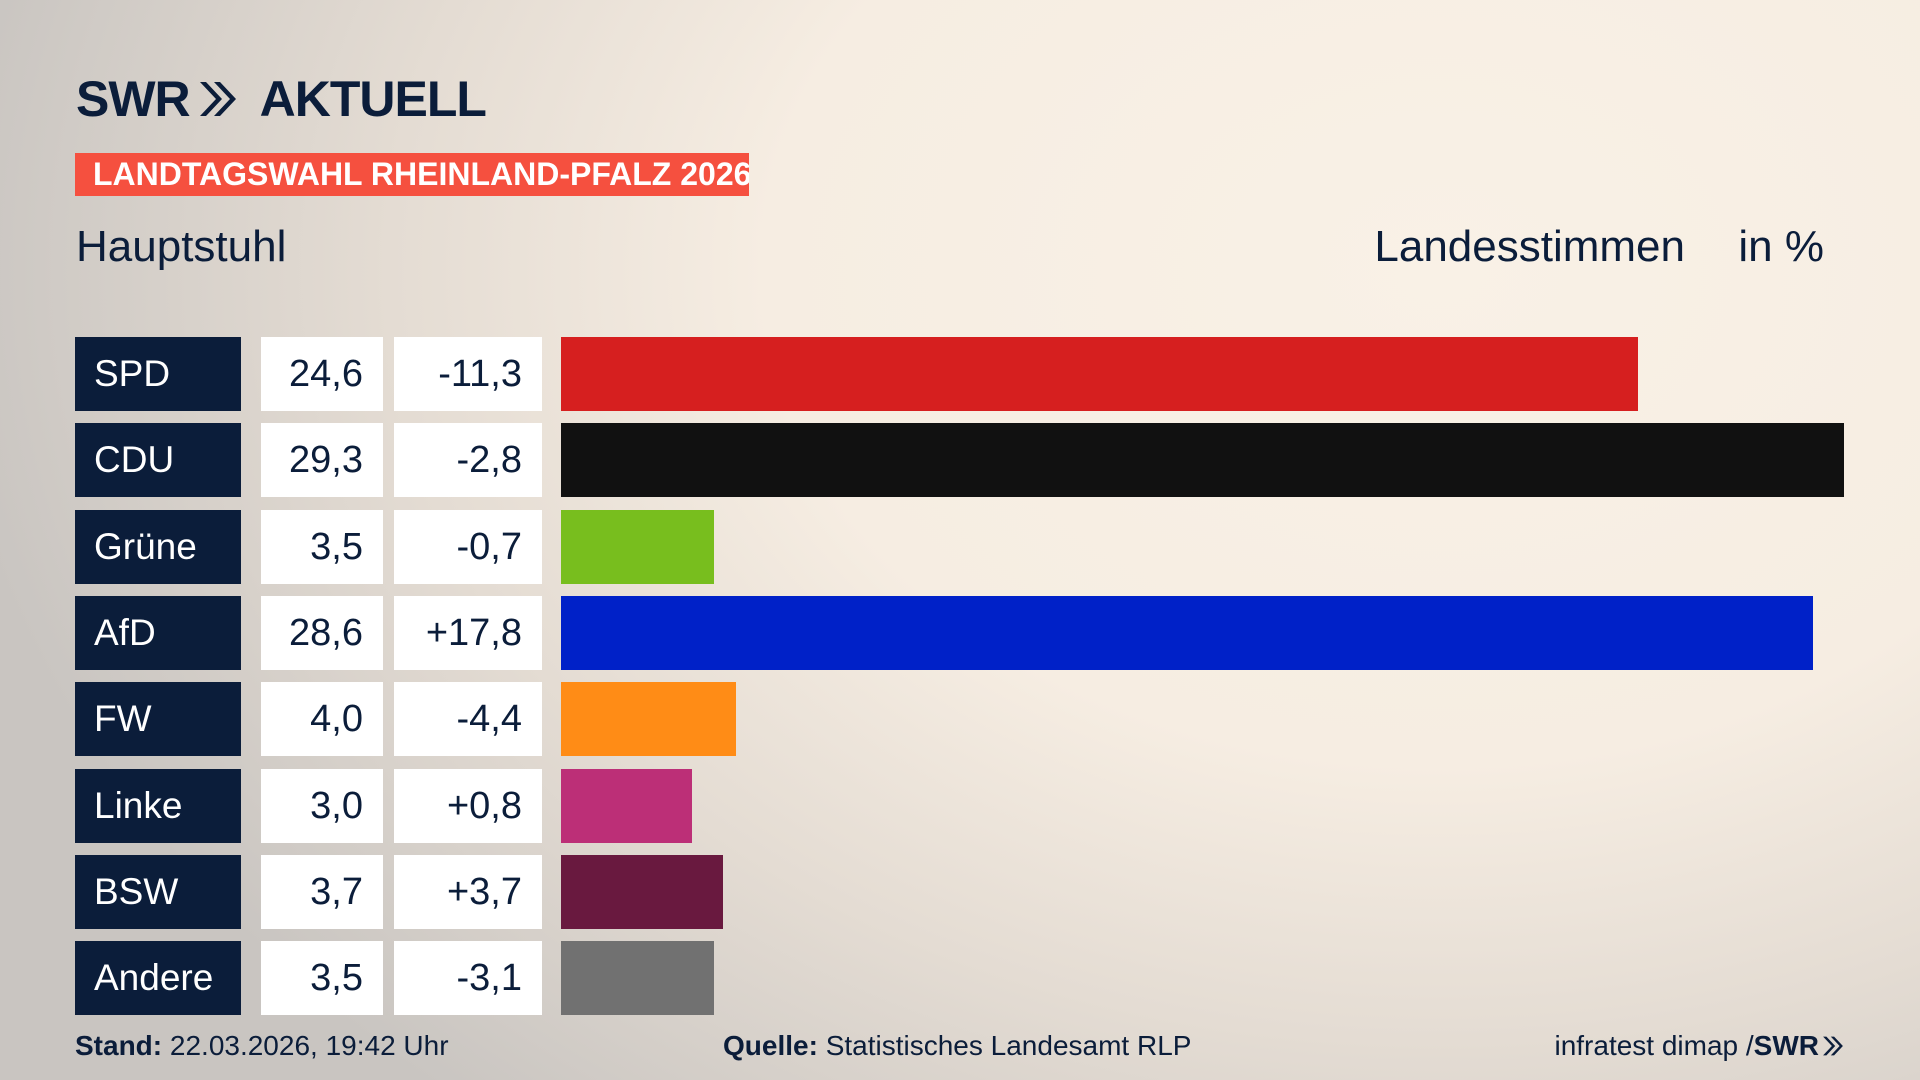 The image size is (1920, 1080). I want to click on bar-row: AfD 28,6 +17,8, so click(960, 632).